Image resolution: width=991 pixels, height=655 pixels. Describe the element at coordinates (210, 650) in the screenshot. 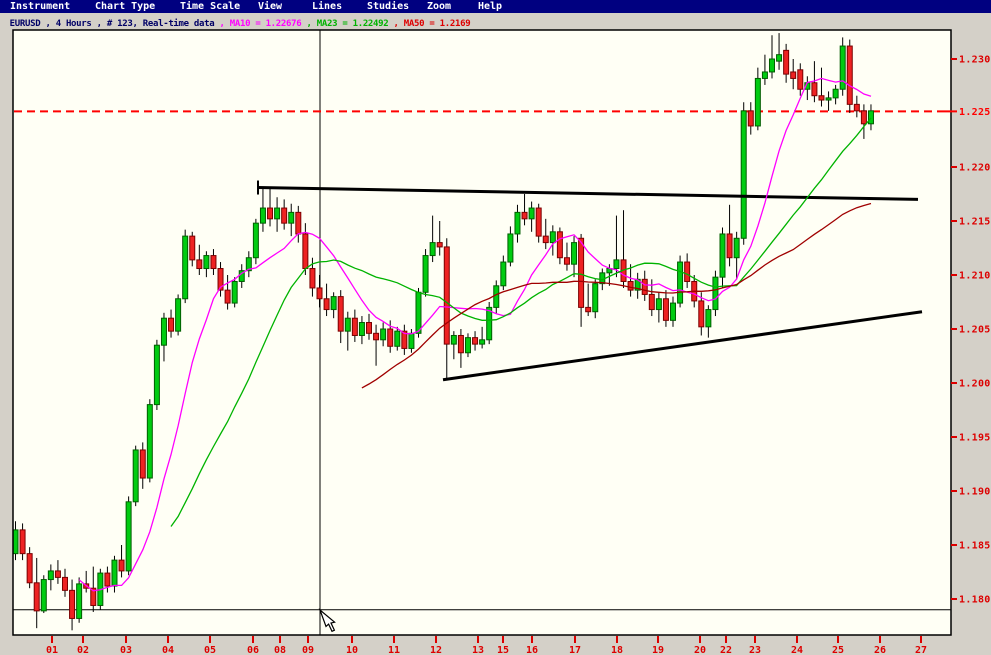

I see `x-axis-label: 05` at that location.